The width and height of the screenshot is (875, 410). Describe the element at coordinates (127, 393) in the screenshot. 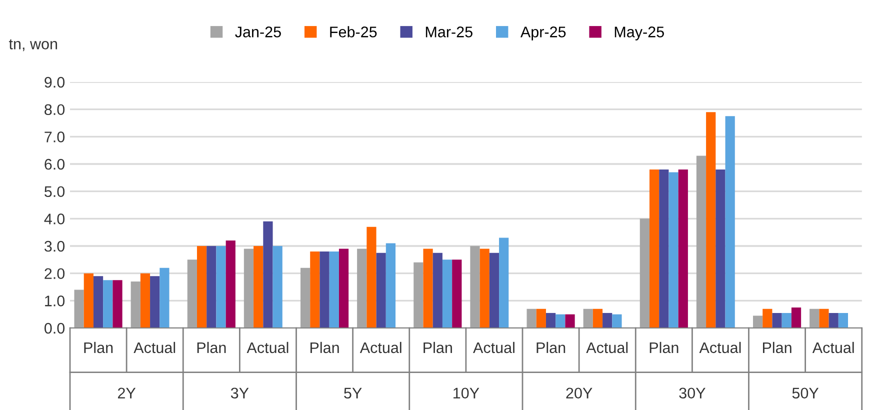

I see `text: 2Y` at that location.